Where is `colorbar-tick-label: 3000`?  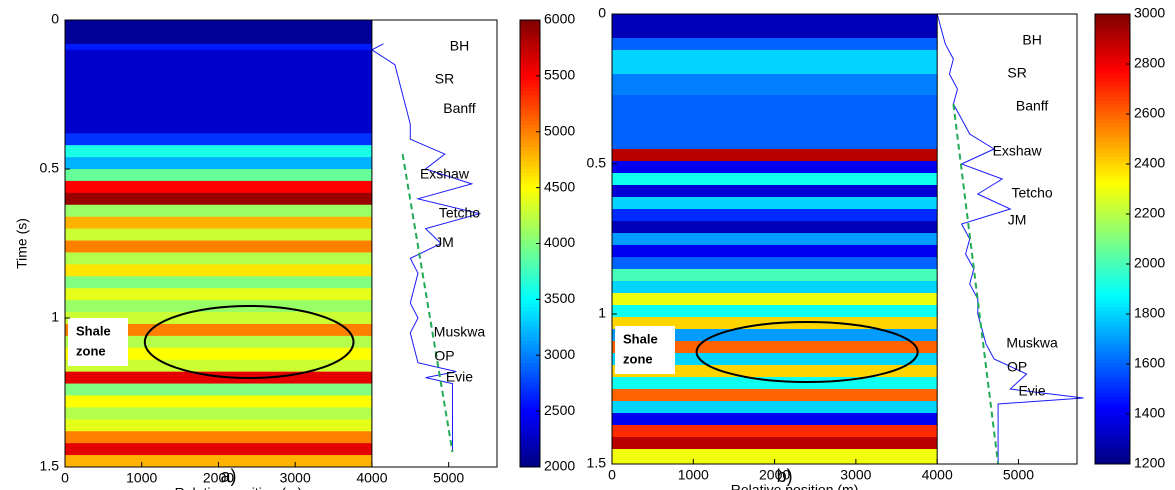 colorbar-tick-label: 3000 is located at coordinates (1149, 13).